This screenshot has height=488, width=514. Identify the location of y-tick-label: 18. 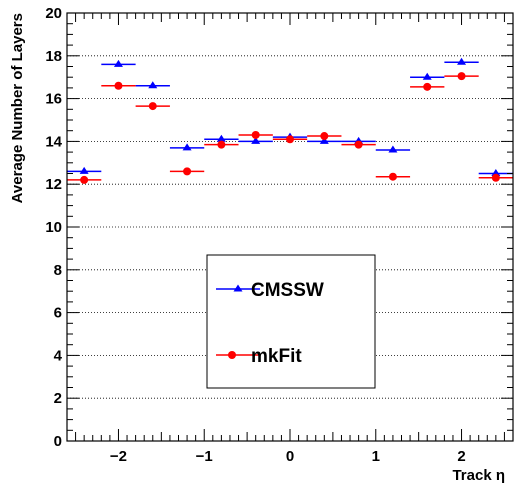
(53, 56).